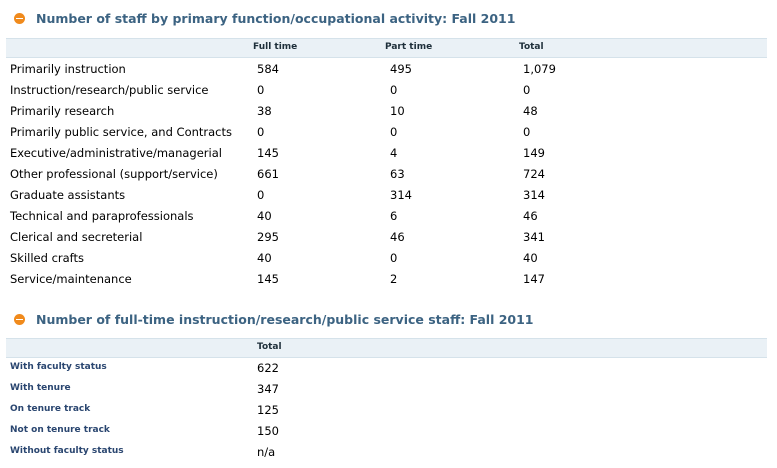 The image size is (777, 468). I want to click on row-label: Executive/administrative/managerial, so click(116, 153).